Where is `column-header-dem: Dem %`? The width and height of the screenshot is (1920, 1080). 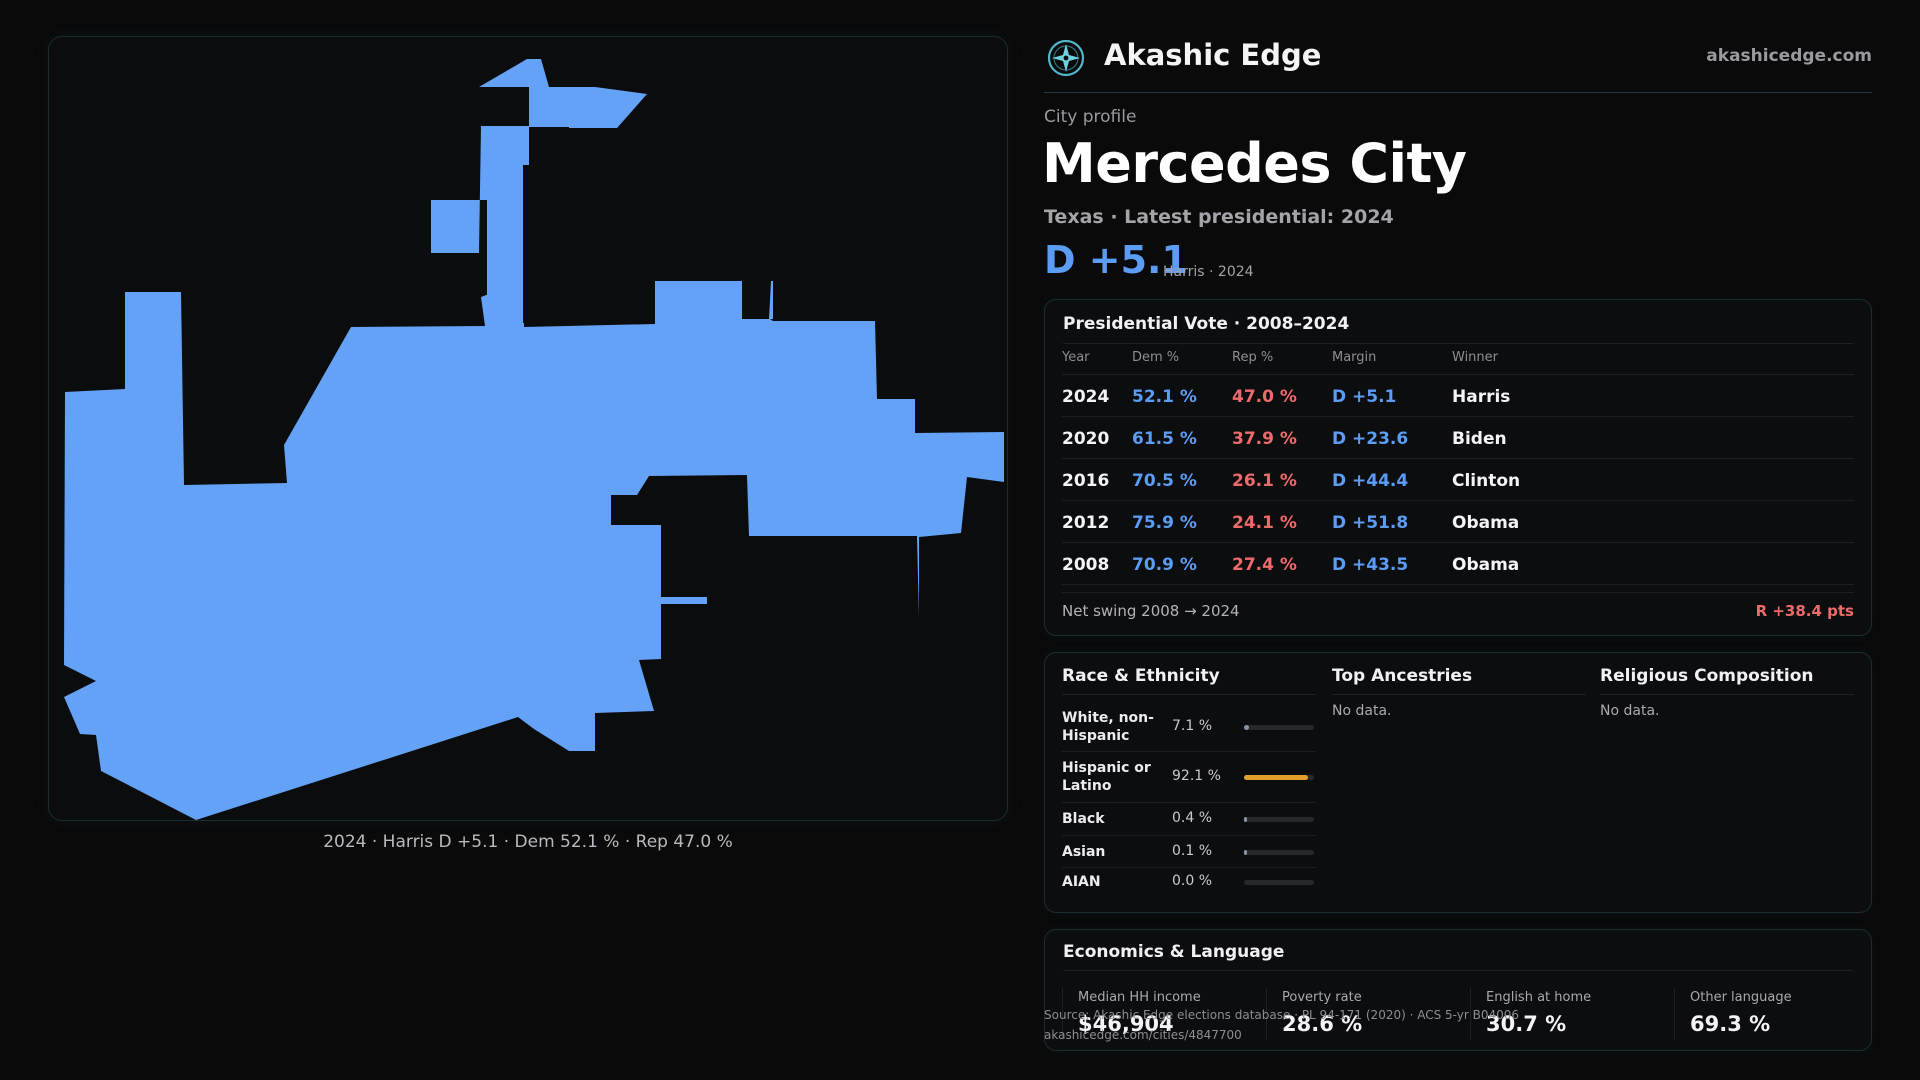
column-header-dem: Dem % is located at coordinates (1156, 357).